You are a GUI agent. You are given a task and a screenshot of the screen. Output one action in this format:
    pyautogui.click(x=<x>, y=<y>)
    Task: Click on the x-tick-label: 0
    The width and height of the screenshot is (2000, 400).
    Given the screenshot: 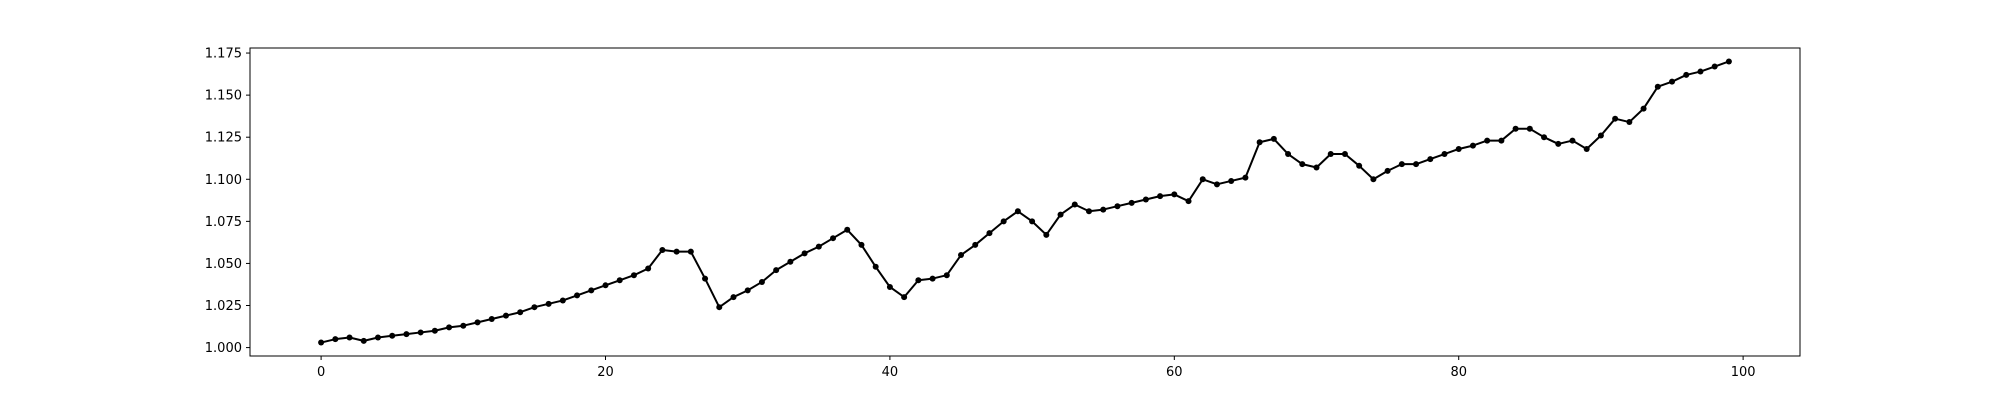 What is the action you would take?
    pyautogui.click(x=321, y=372)
    